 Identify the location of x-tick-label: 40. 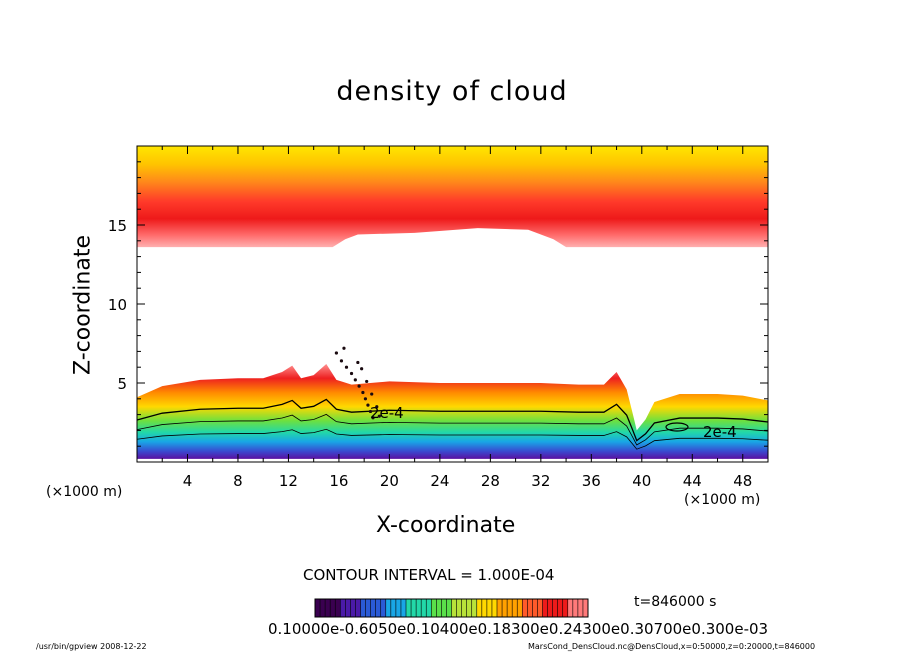
(641, 481).